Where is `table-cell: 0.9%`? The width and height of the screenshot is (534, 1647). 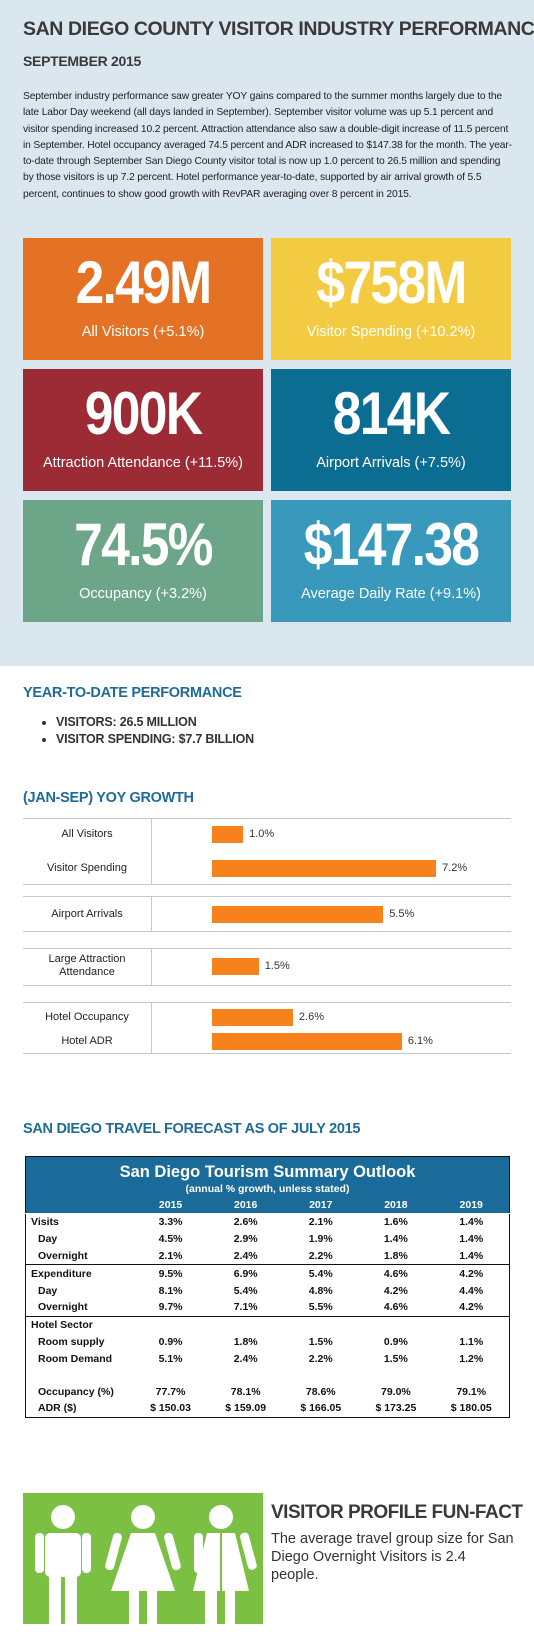 table-cell: 0.9% is located at coordinates (395, 1341).